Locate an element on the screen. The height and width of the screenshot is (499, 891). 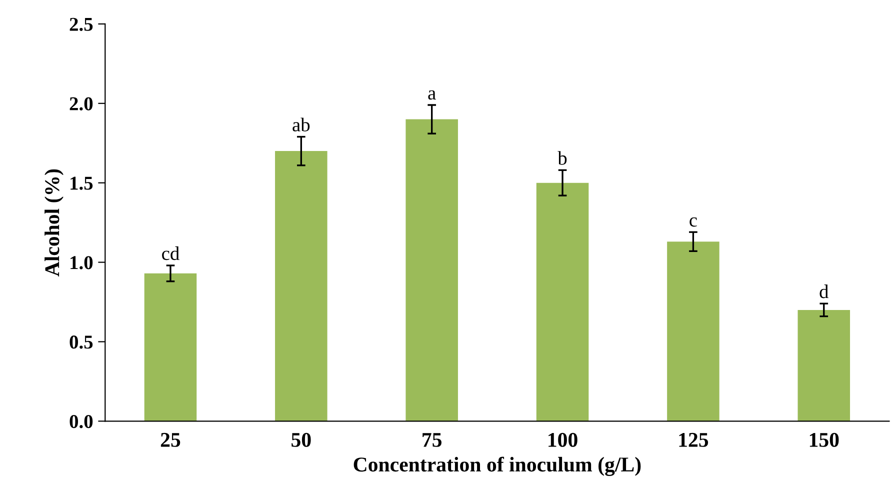
y-axis-title: Alcohol (%) is located at coordinates (54, 222).